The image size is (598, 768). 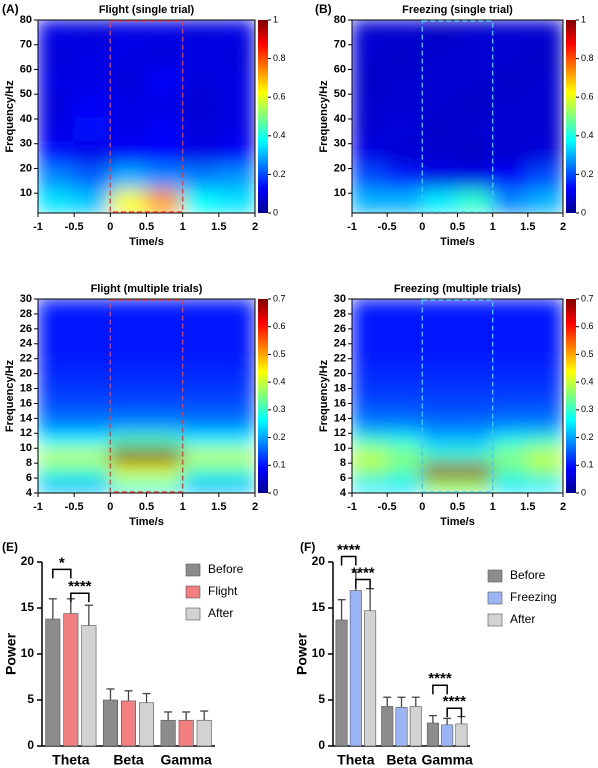 What do you see at coordinates (340, 374) in the screenshot?
I see `y-tick-label: 20` at bounding box center [340, 374].